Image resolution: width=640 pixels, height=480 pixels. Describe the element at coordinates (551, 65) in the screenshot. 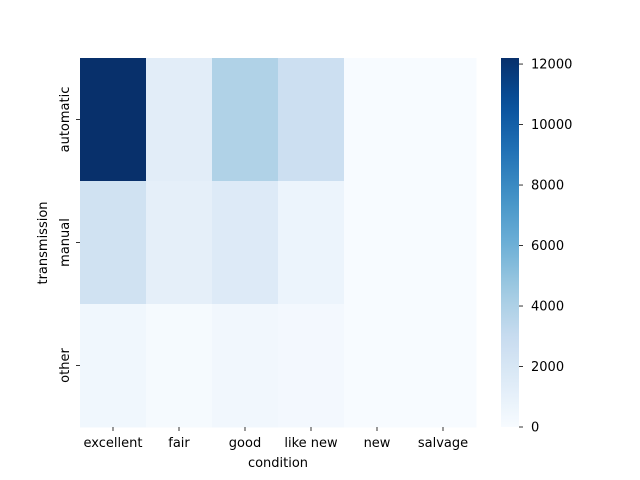

I see `colorbar-tick-label: 12000` at that location.